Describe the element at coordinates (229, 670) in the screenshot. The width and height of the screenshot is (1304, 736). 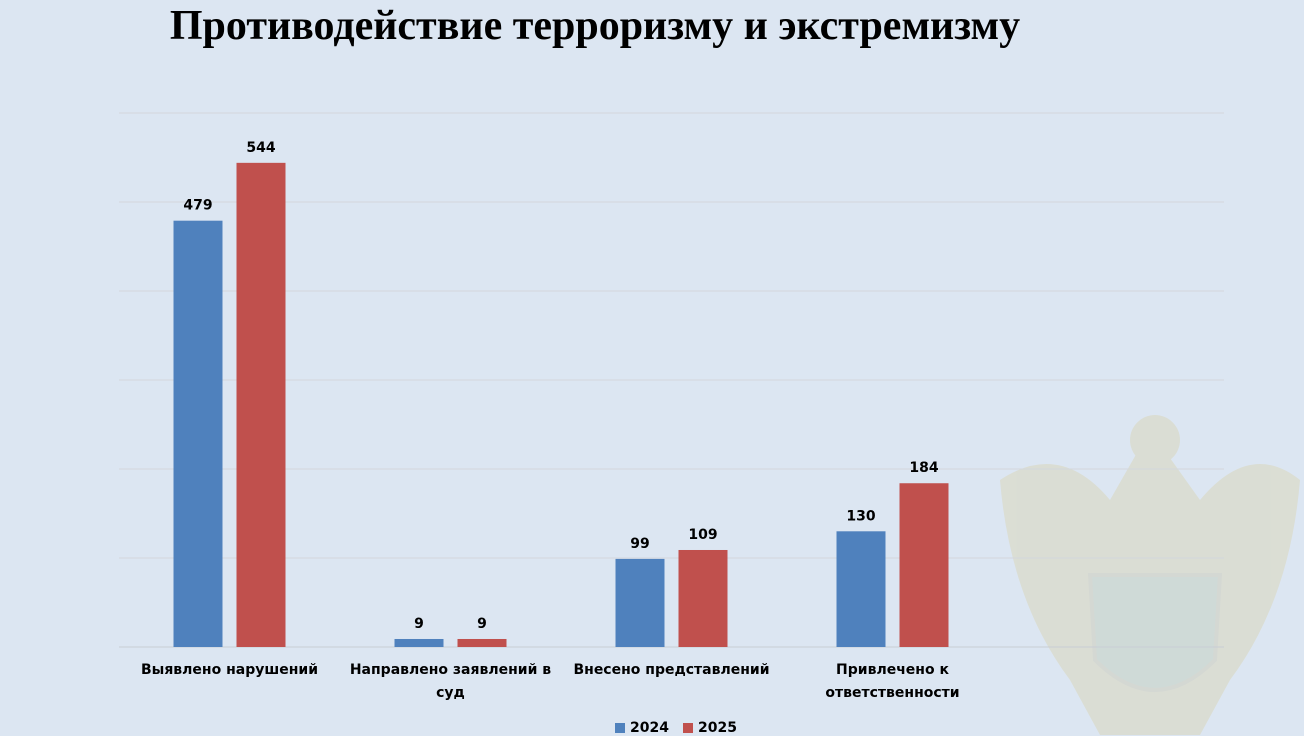
I see `category-label: Выявлено нарушений` at that location.